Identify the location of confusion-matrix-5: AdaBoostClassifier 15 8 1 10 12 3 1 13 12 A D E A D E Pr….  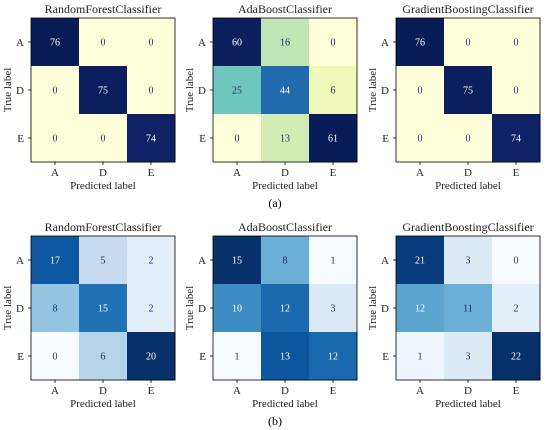
(271, 315).